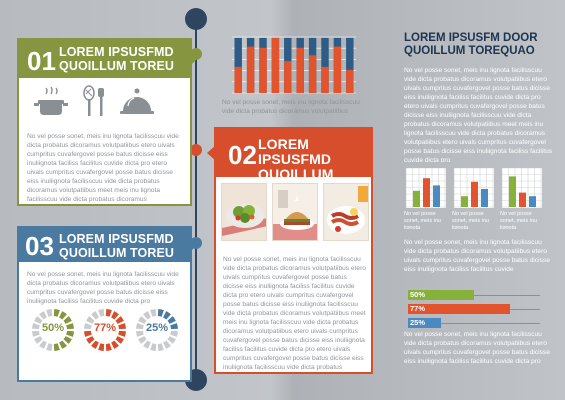 The image size is (565, 400). Describe the element at coordinates (244, 212) in the screenshot. I see `salad-photo` at that location.